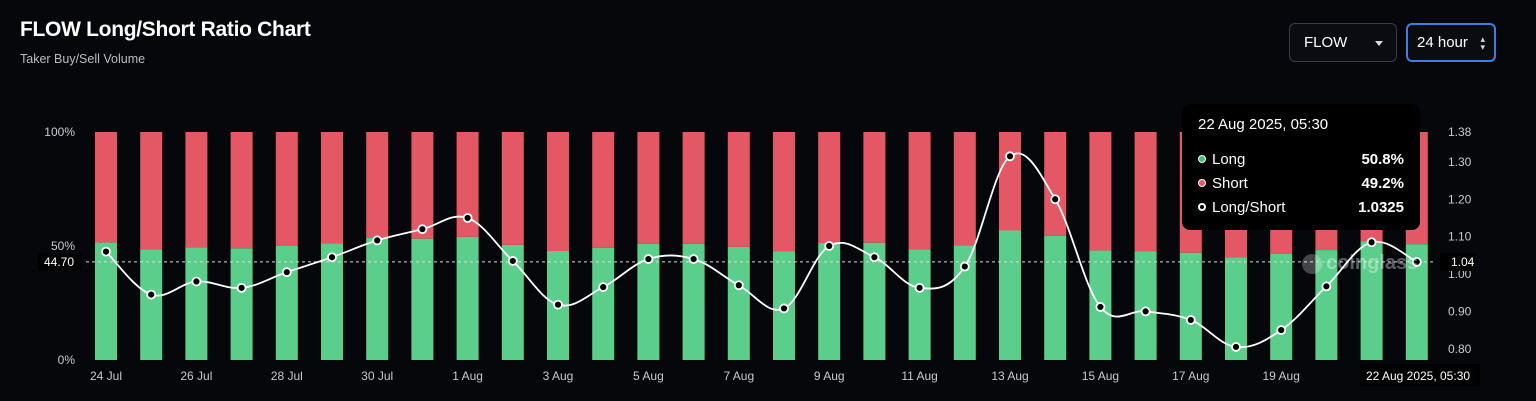 This screenshot has width=1536, height=401. Describe the element at coordinates (829, 376) in the screenshot. I see `x-tick: 9 Aug` at that location.